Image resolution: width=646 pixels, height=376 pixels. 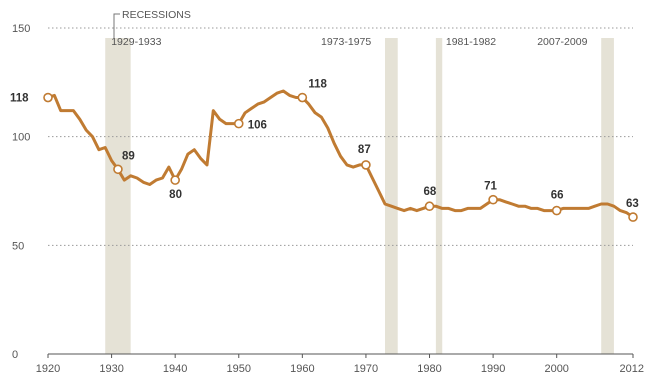 I want to click on y-tick-label: 100, so click(x=21, y=138).